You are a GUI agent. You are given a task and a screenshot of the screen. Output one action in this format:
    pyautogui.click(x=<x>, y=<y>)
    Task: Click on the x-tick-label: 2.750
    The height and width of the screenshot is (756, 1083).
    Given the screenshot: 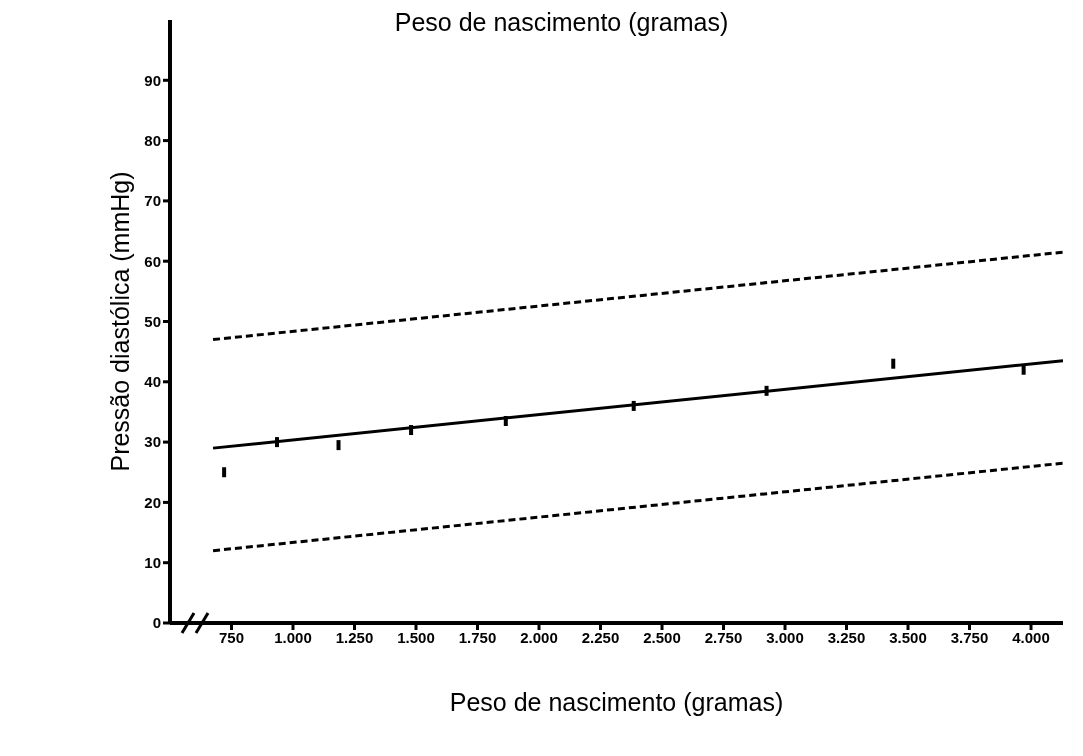 What is the action you would take?
    pyautogui.click(x=723, y=637)
    